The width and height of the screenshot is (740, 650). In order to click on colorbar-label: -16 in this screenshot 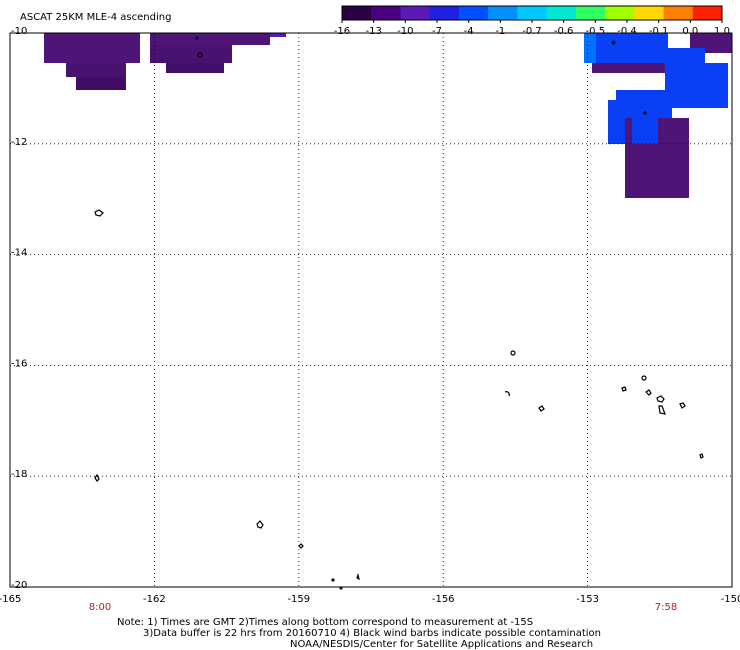, I will do `click(342, 31)`.